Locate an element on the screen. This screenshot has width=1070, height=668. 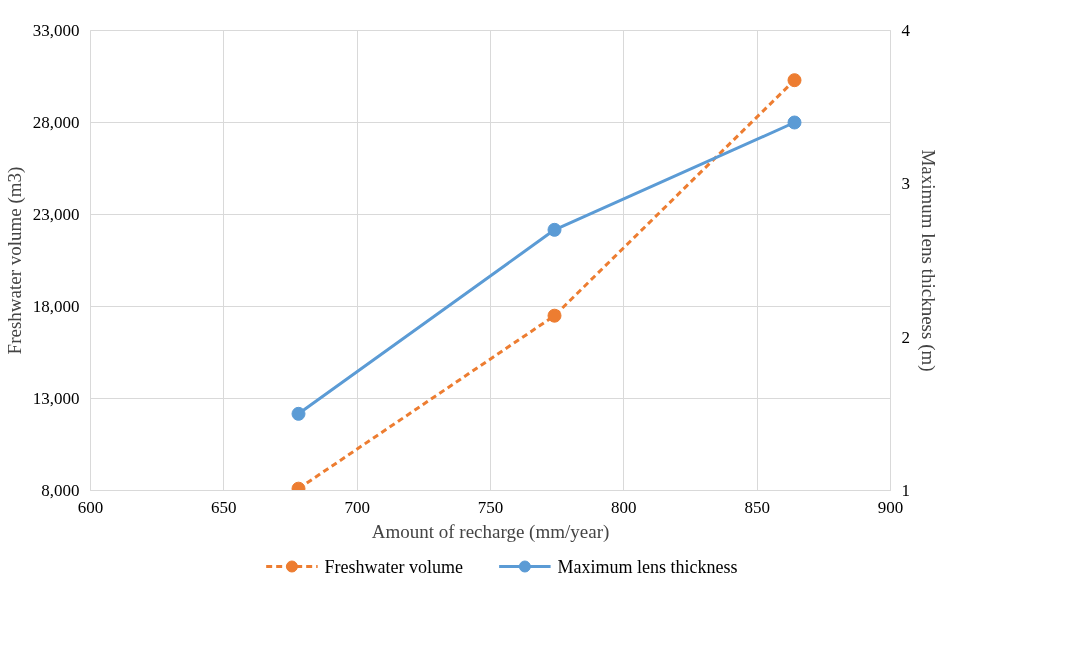
y2-axis-title: Maximum lens thickness (m) is located at coordinates (928, 260).